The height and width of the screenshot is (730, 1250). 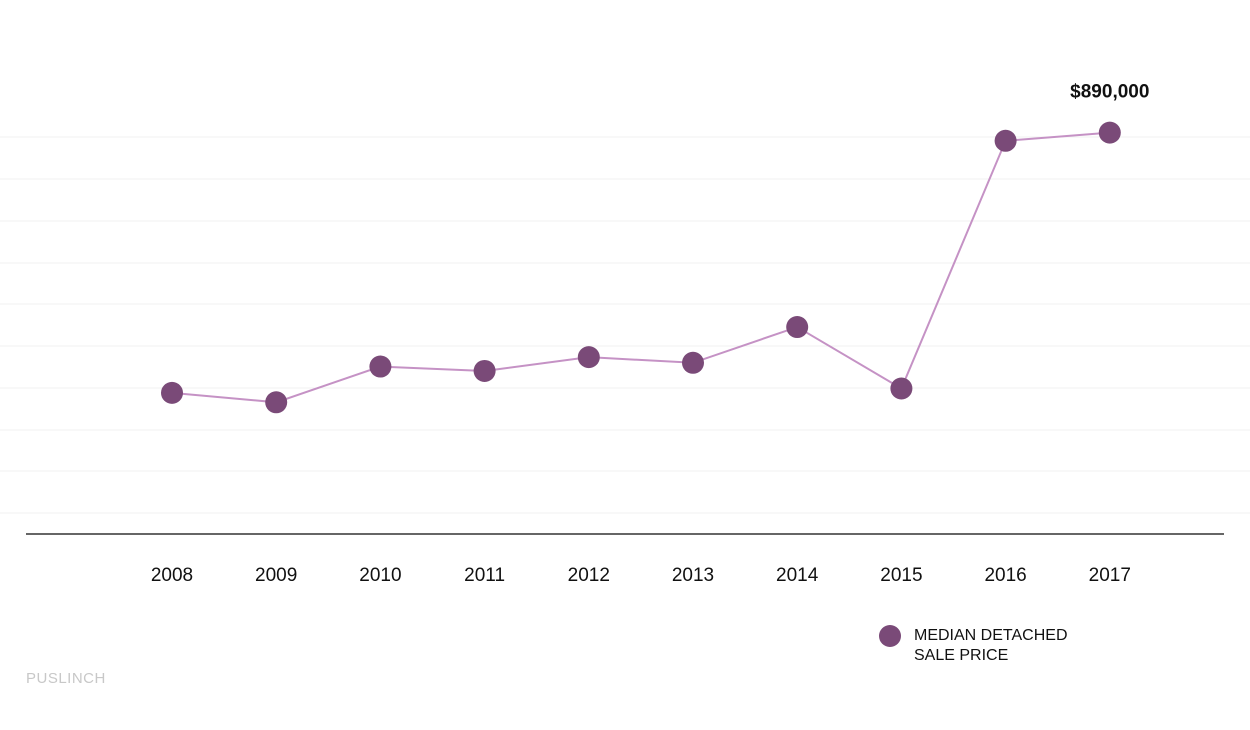 I want to click on x-tick-label: 2008, so click(x=172, y=575).